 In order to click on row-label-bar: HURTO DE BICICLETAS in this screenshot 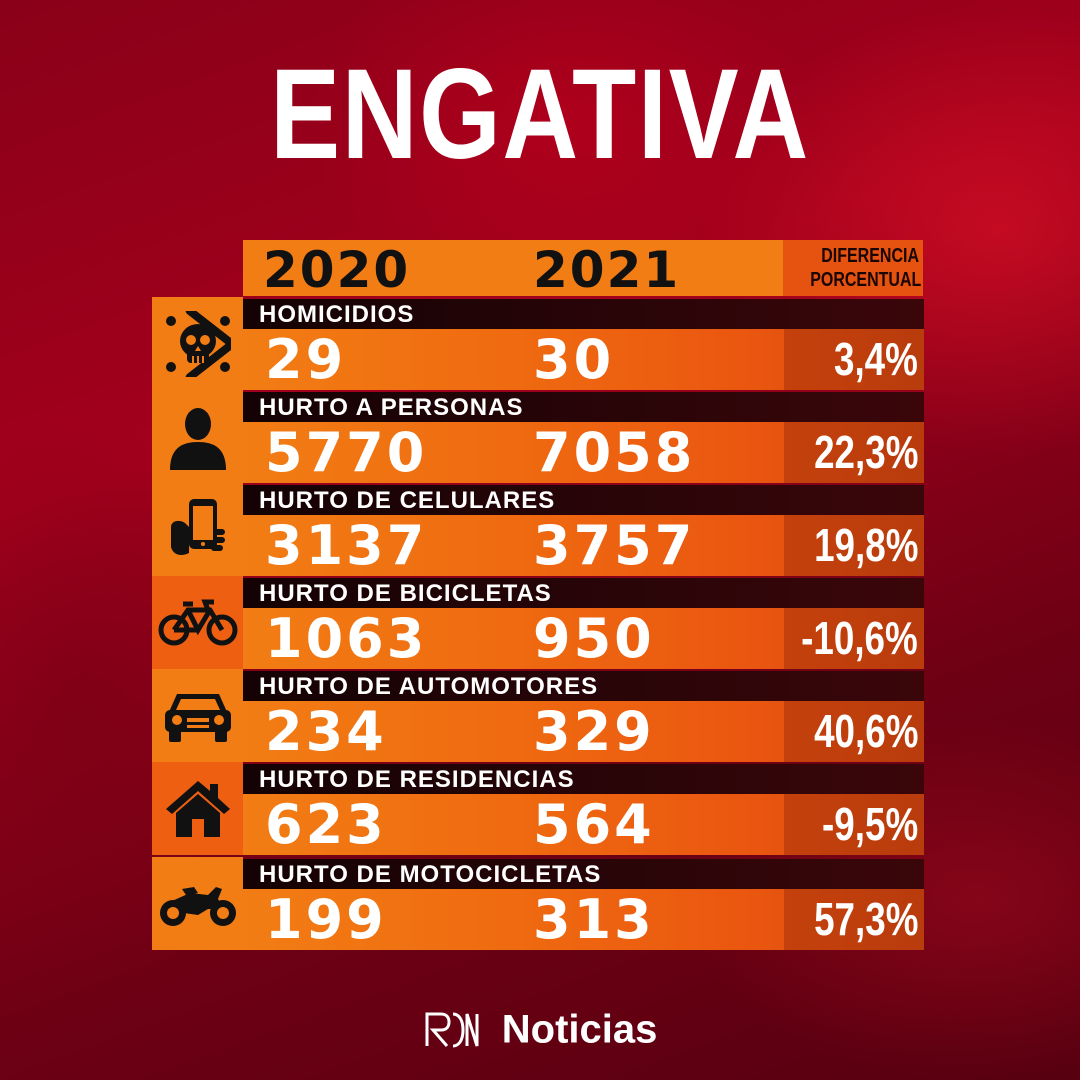, I will do `click(583, 593)`.